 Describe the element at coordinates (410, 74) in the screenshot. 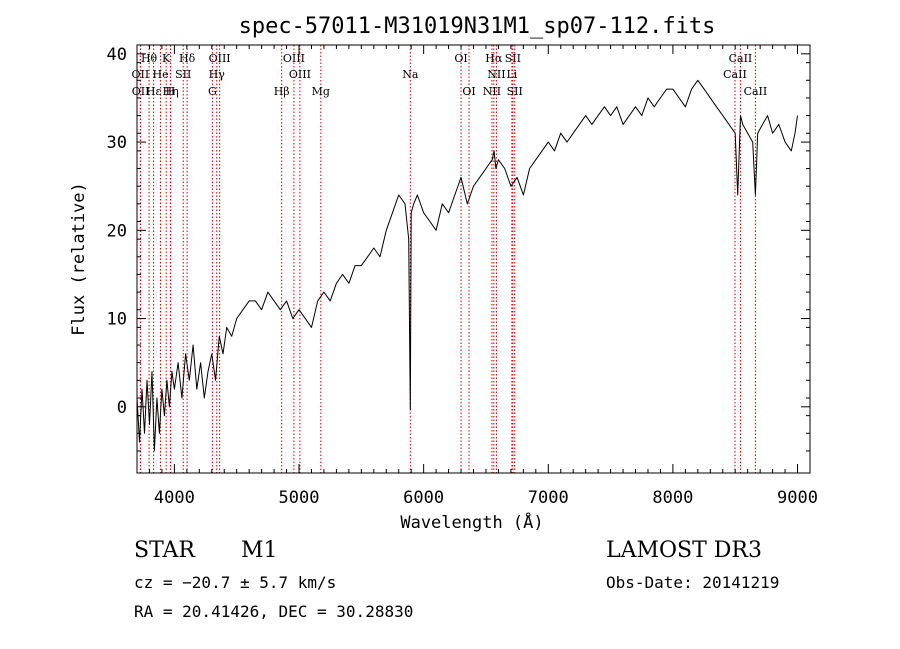

I see `marker-label: Na` at that location.